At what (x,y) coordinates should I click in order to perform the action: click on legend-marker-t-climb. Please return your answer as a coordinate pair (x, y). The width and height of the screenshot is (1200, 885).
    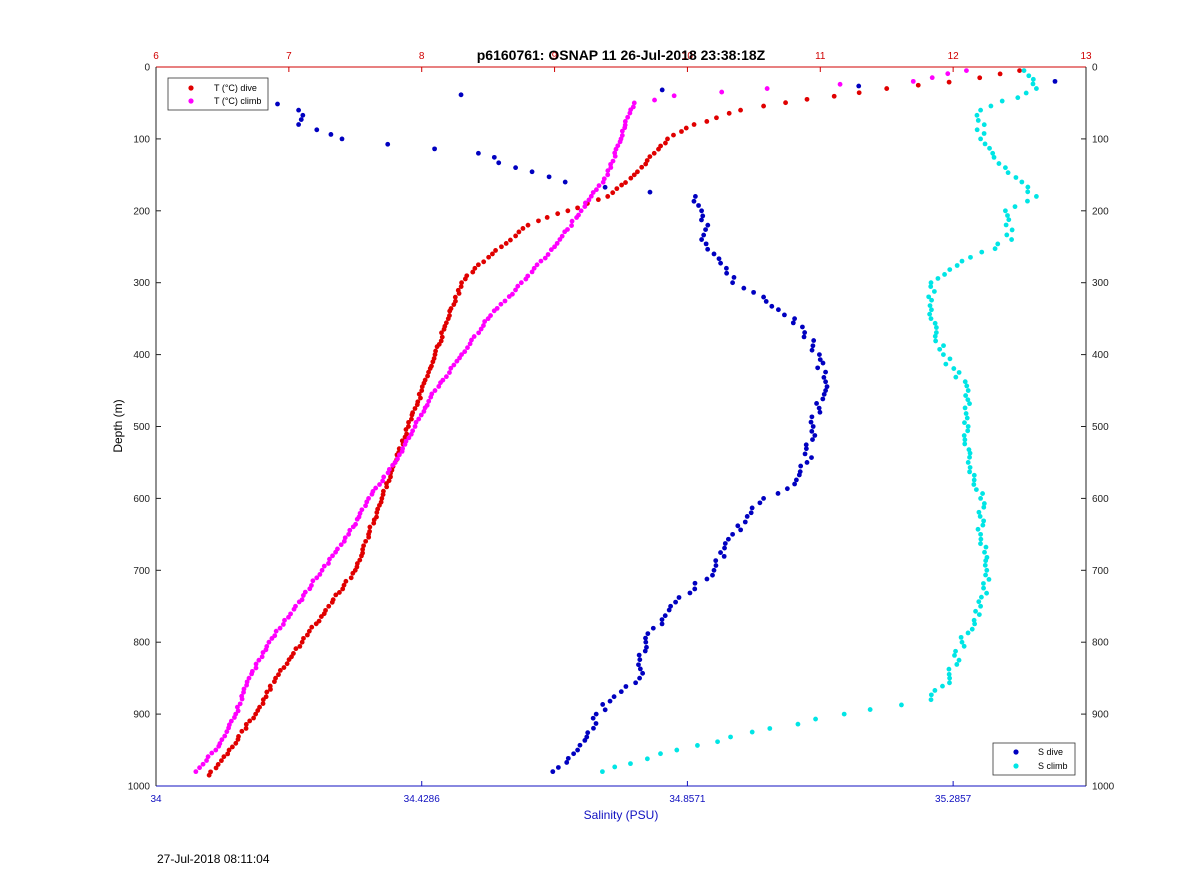
    Looking at the image, I should click on (191, 101).